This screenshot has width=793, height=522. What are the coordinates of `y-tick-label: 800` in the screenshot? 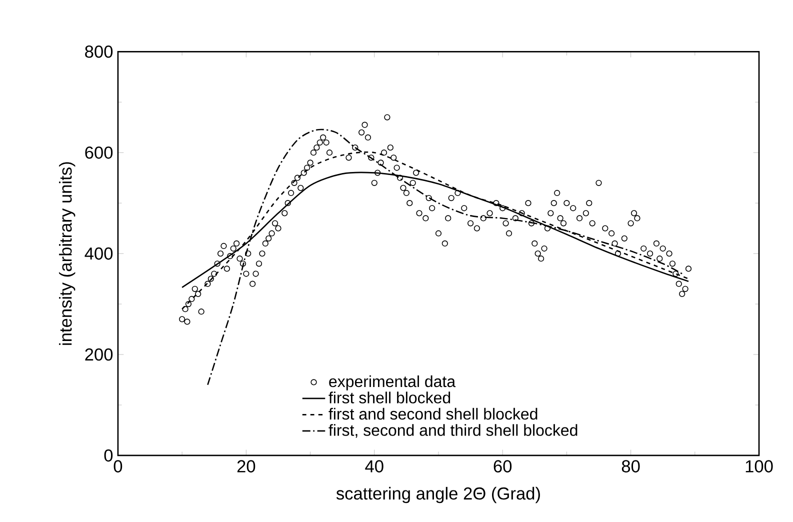 It's located at (99, 51).